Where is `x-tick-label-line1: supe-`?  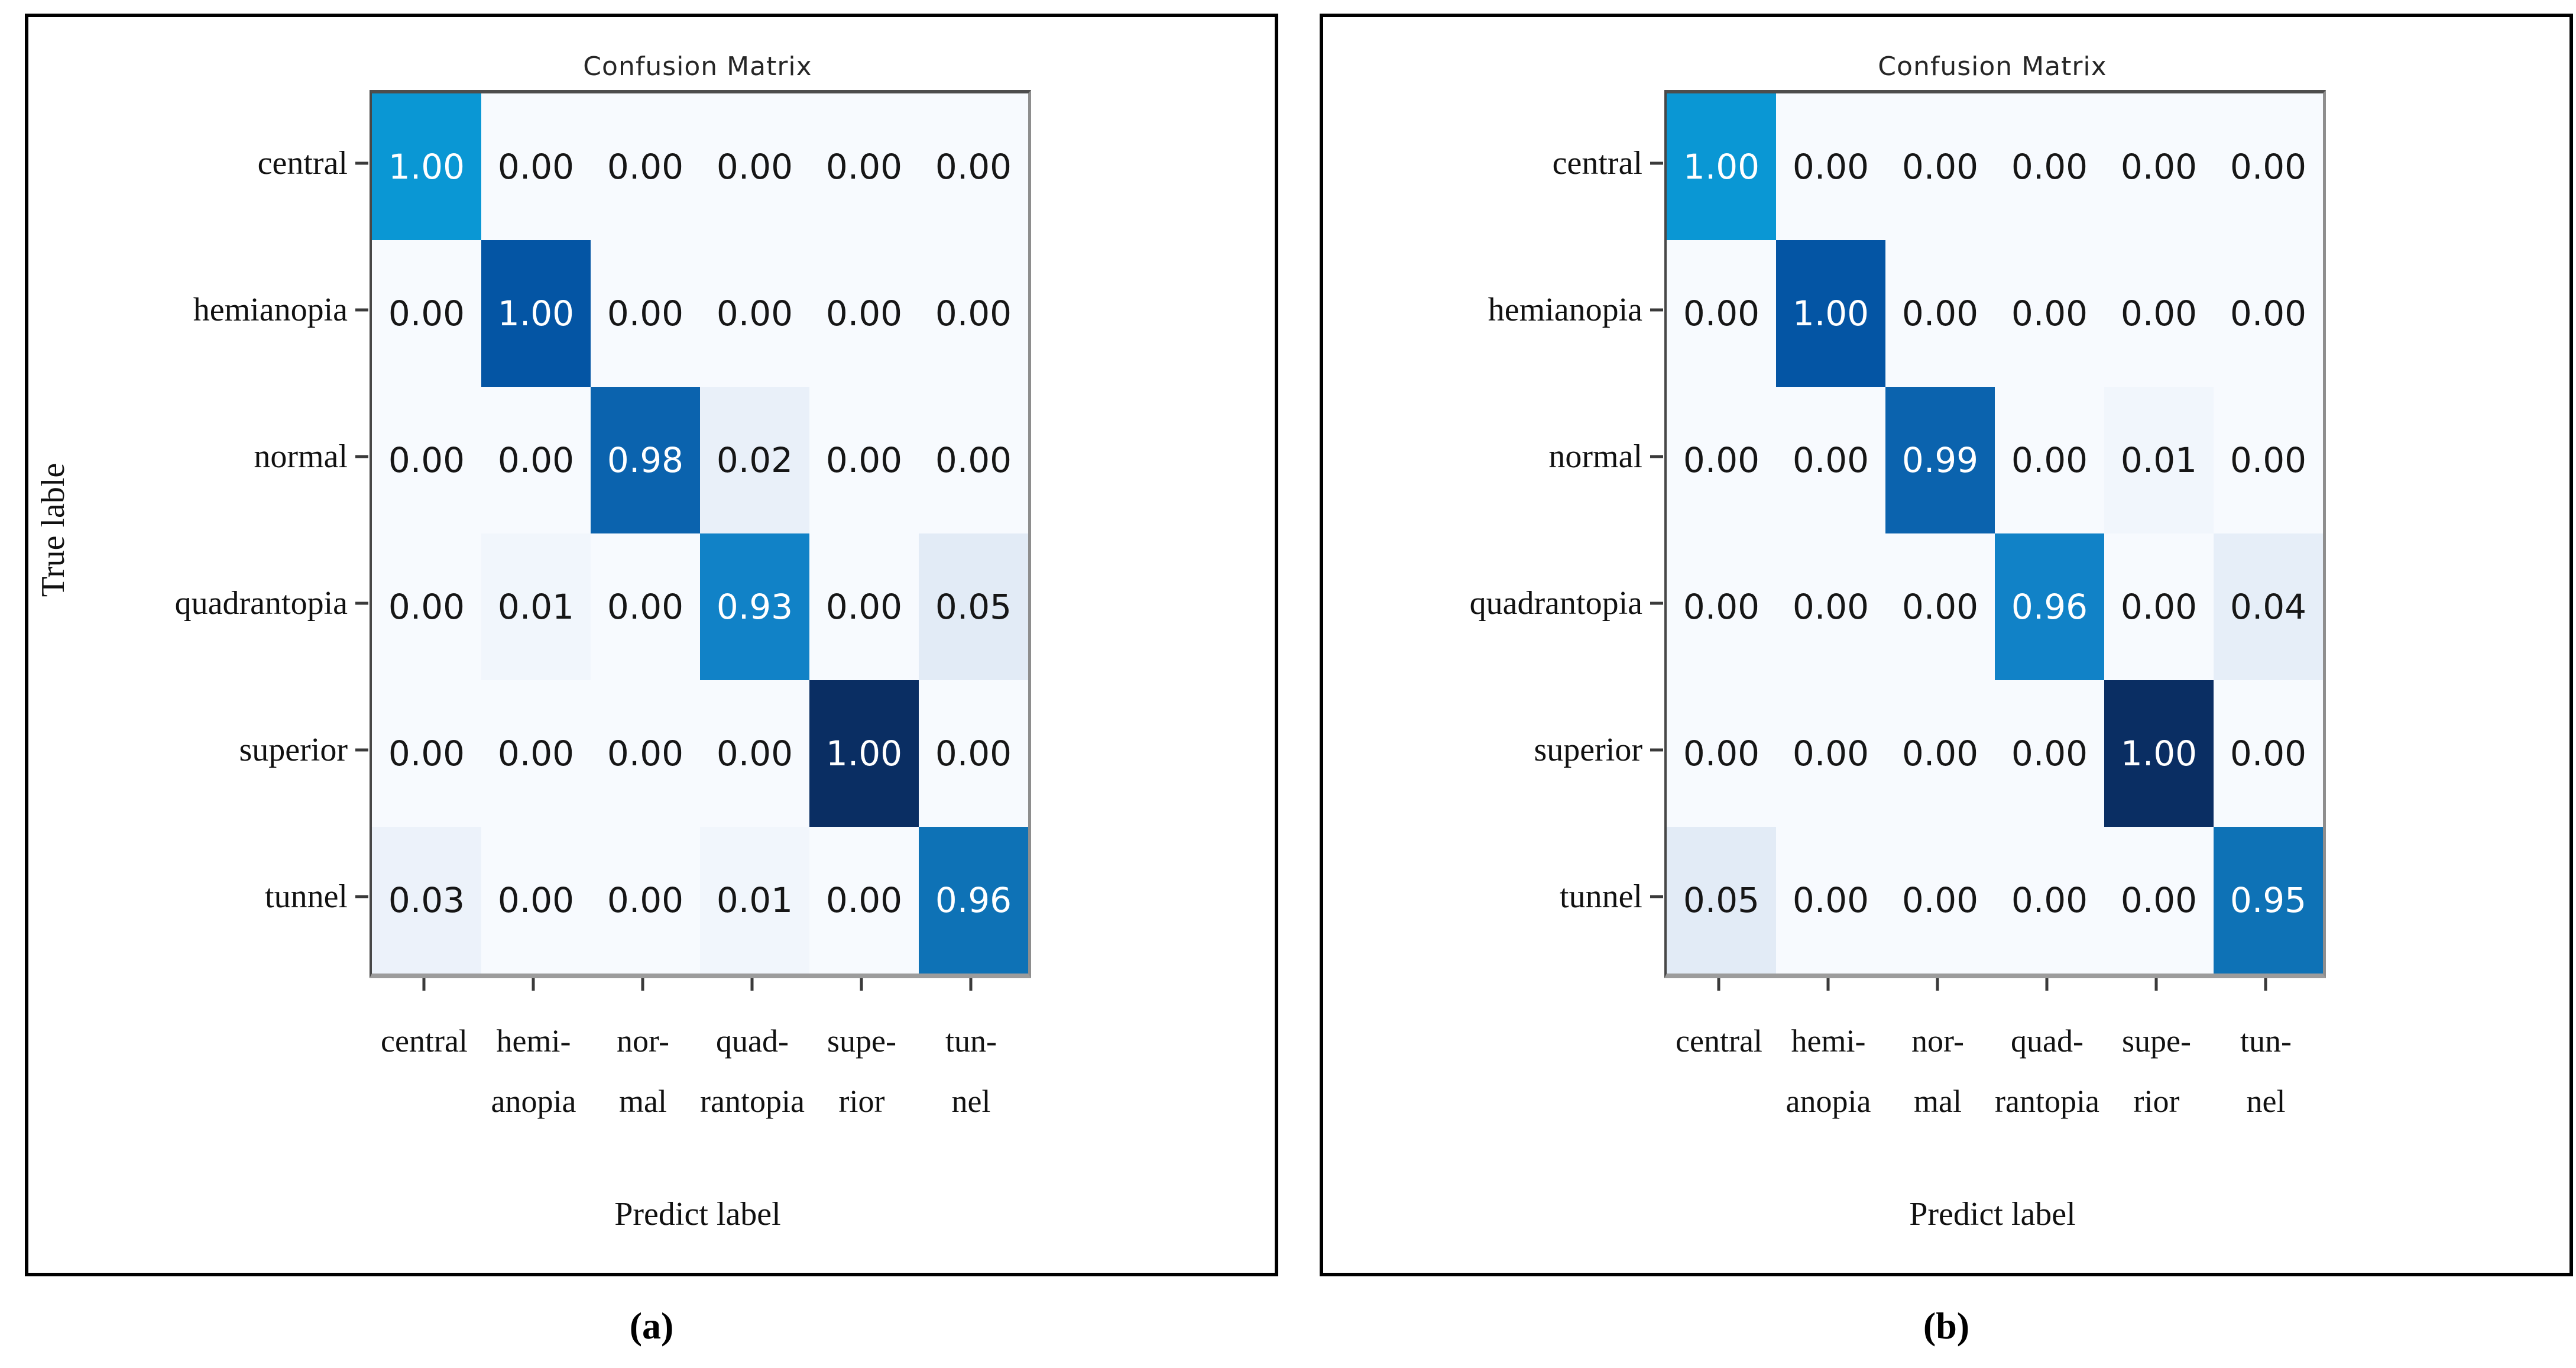 x-tick-label-line1: supe- is located at coordinates (2156, 1041).